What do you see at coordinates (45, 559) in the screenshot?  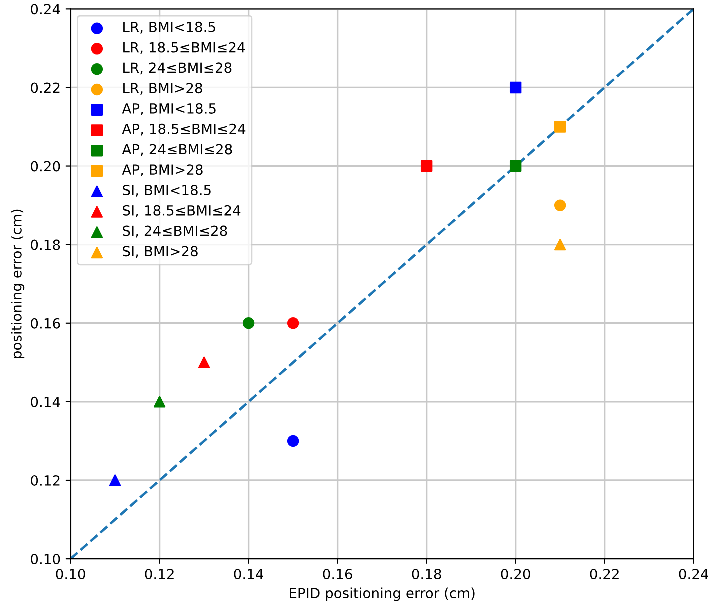 I see `y-tick-label: 0.10` at bounding box center [45, 559].